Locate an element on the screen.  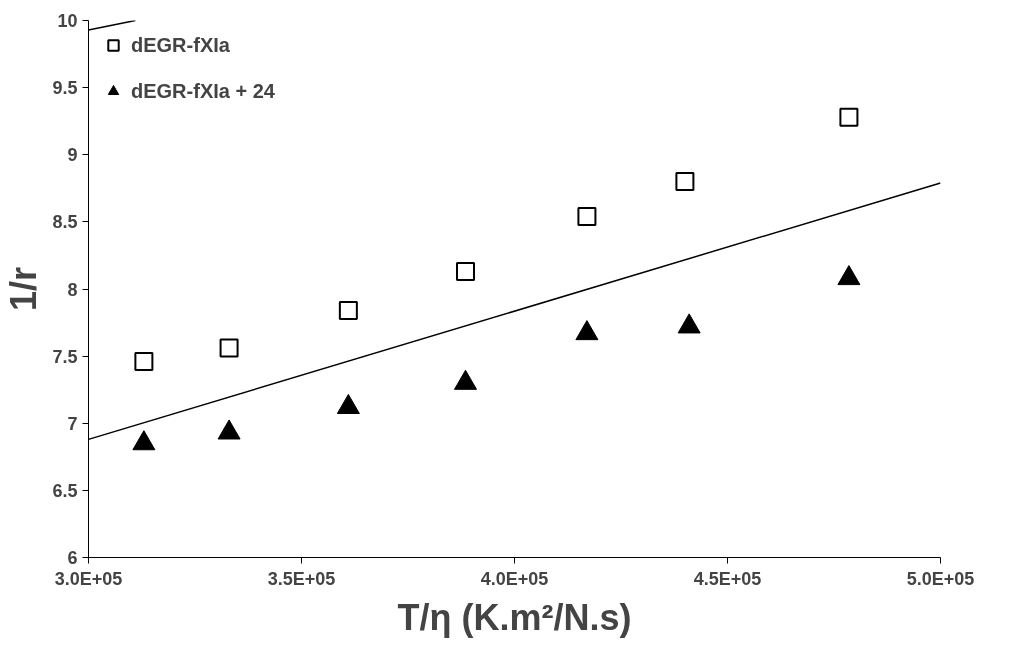
y-tick-label: 7.5 is located at coordinates (65, 356).